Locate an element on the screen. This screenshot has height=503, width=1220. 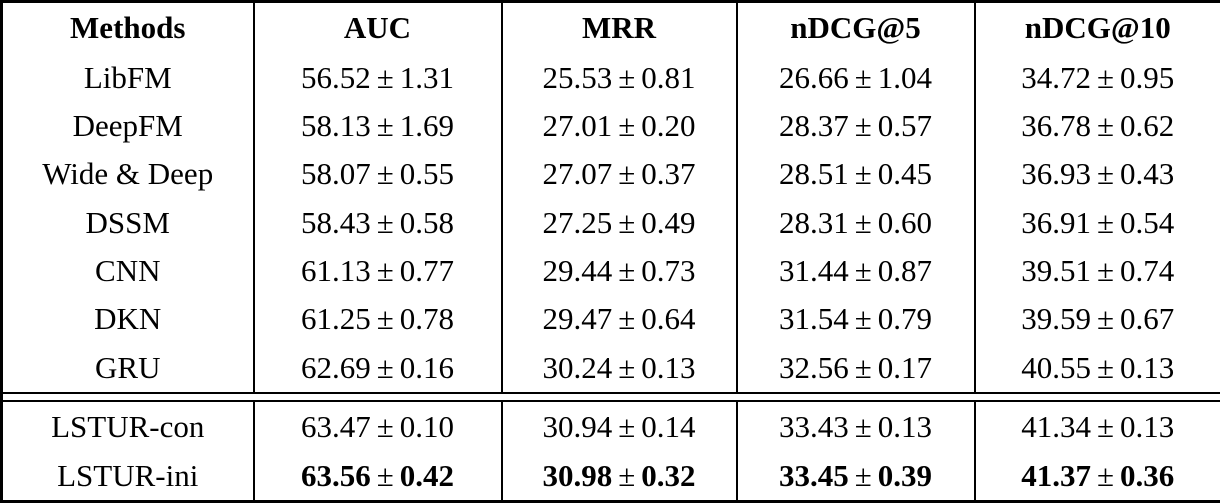
method-name-cell: LibFM is located at coordinates (127, 77).